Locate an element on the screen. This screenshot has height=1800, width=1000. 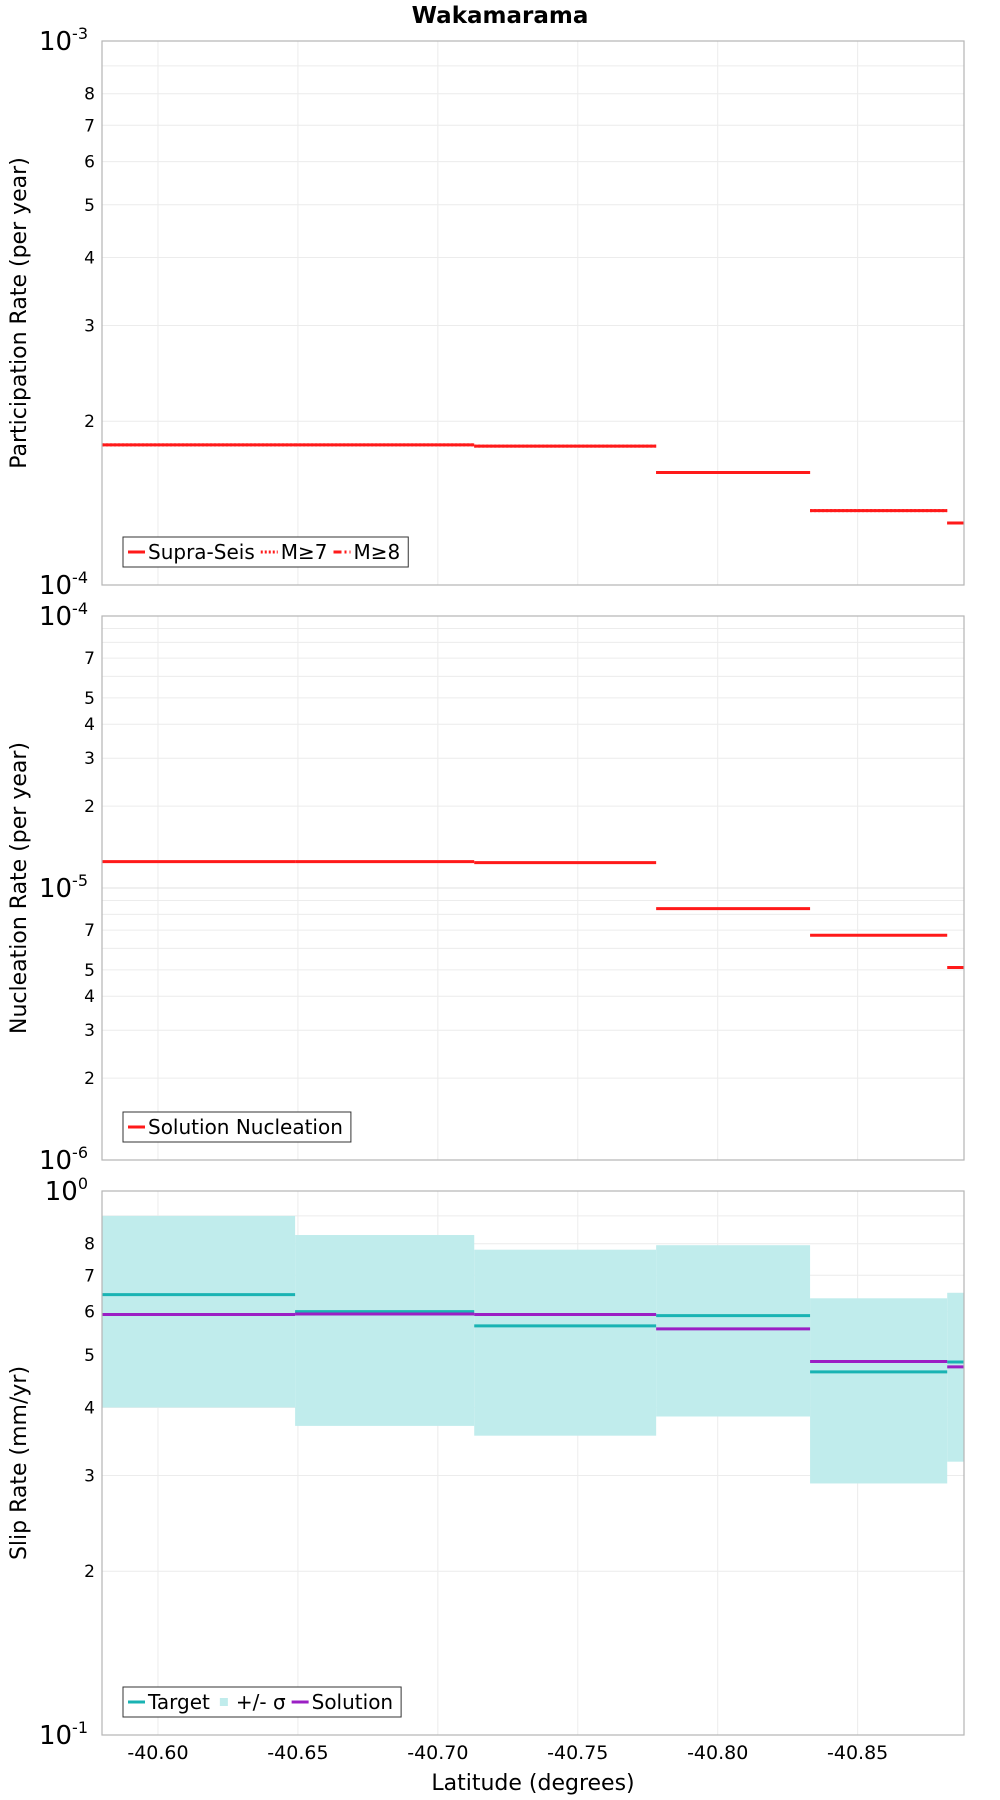
x-tick-label: -40.85 is located at coordinates (857, 1753).